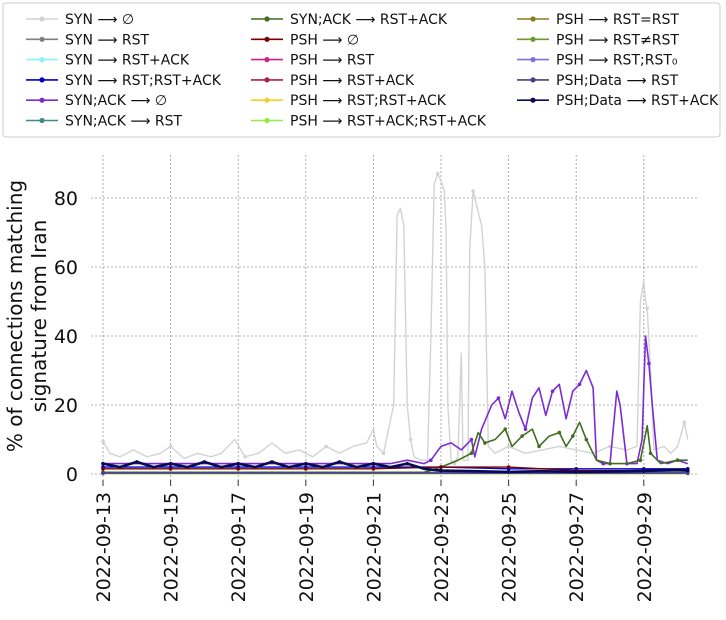  Describe the element at coordinates (332, 61) in the screenshot. I see `legend-label: PSH ⟶ RST` at that location.